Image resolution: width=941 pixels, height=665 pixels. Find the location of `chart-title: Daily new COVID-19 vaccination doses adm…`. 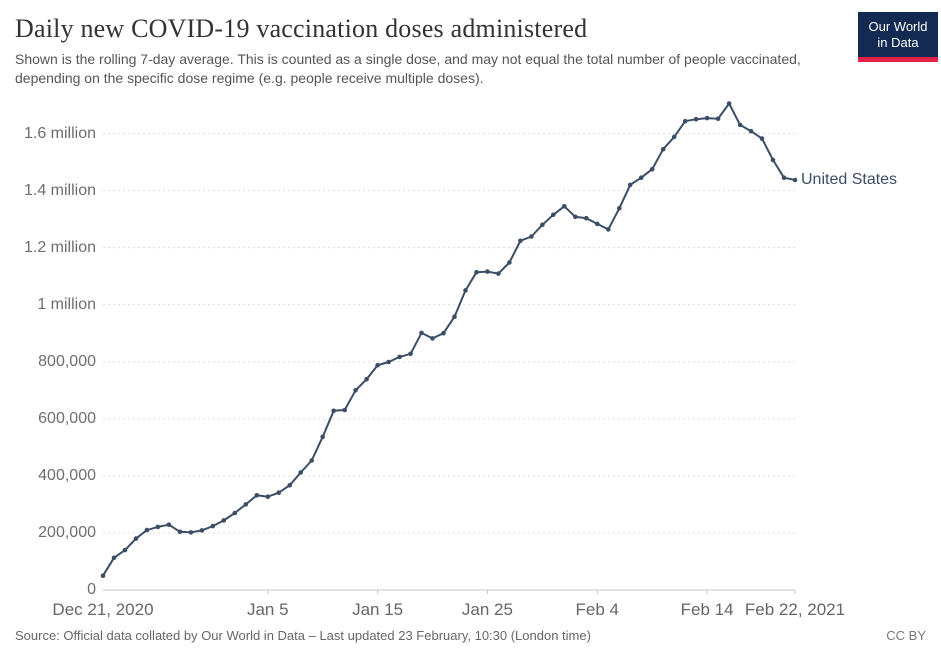

chart-title: Daily new COVID-19 vaccination doses adm… is located at coordinates (301, 28).